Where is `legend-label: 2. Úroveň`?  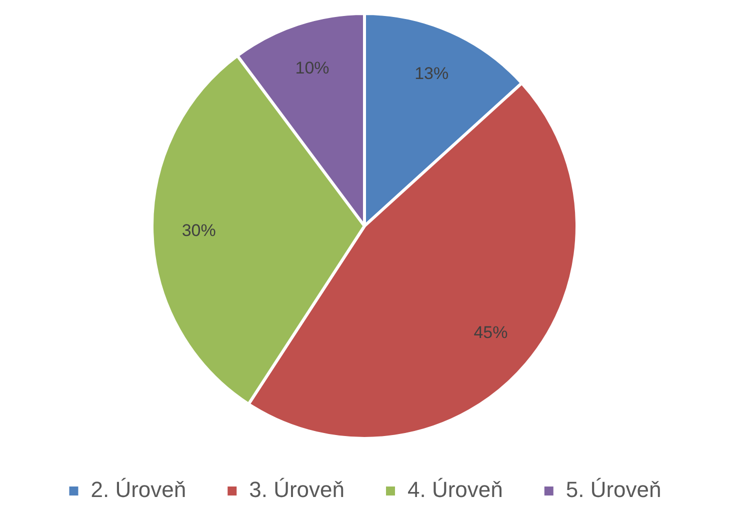 legend-label: 2. Úroveň is located at coordinates (138, 489).